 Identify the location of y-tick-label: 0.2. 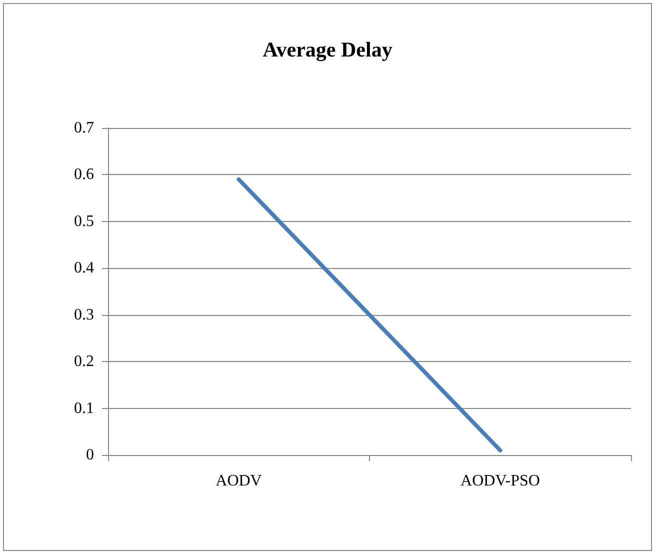
(84, 361).